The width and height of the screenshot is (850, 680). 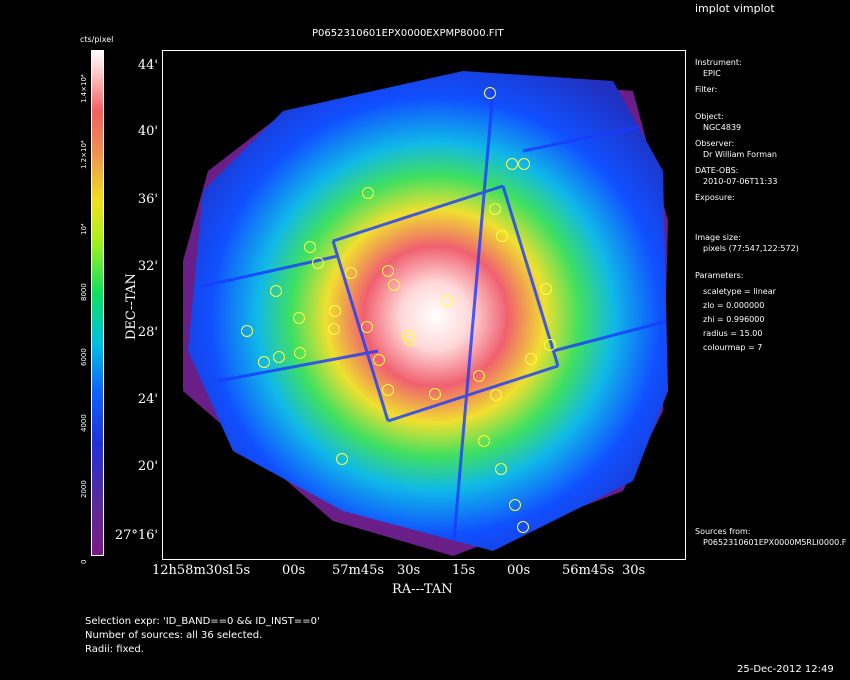 I want to click on y-tick-label: 36', so click(x=147, y=199).